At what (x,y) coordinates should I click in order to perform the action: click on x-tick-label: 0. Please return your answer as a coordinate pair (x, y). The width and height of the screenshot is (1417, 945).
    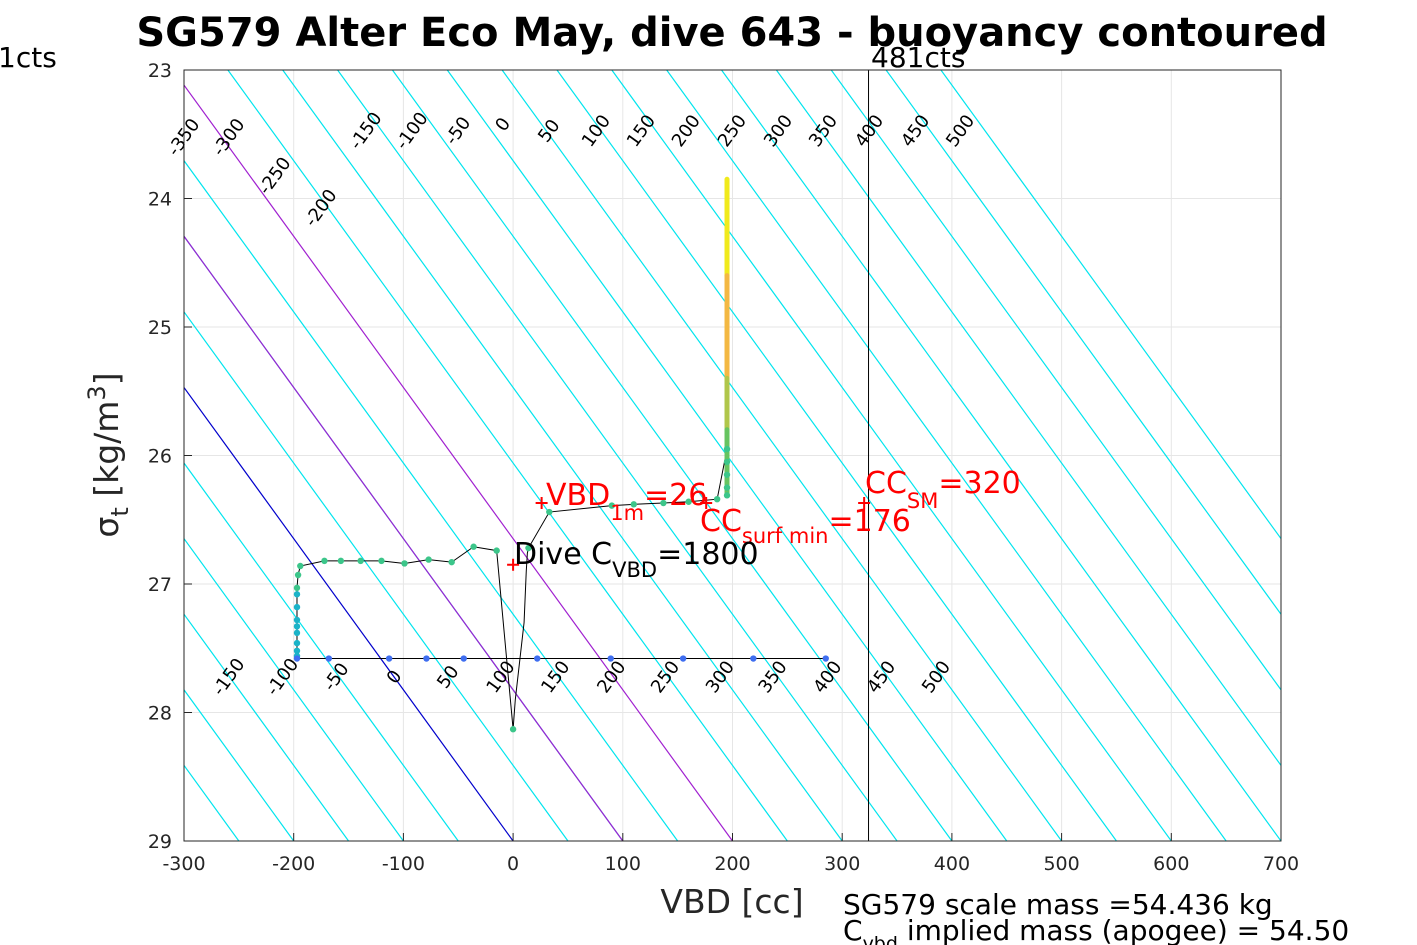
    Looking at the image, I should click on (513, 864).